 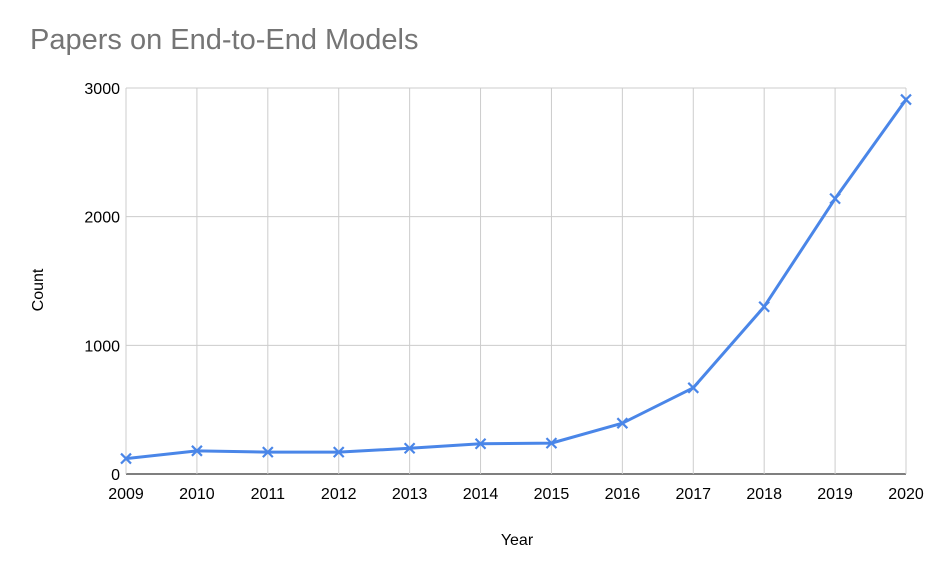 I want to click on chart-title: Papers on End-to-End Models, so click(x=224, y=40).